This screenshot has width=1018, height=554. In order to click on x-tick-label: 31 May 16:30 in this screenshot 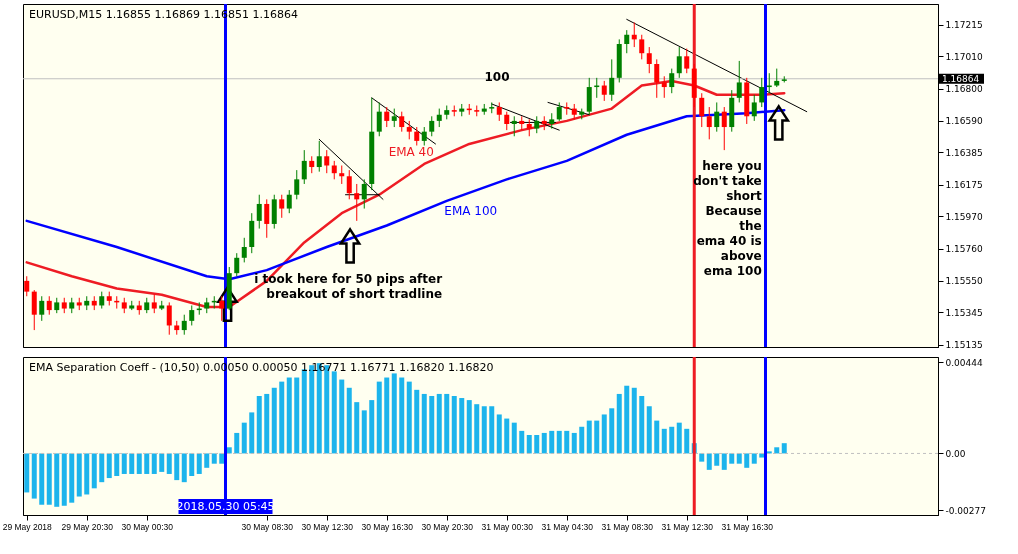, I will do `click(747, 526)`.